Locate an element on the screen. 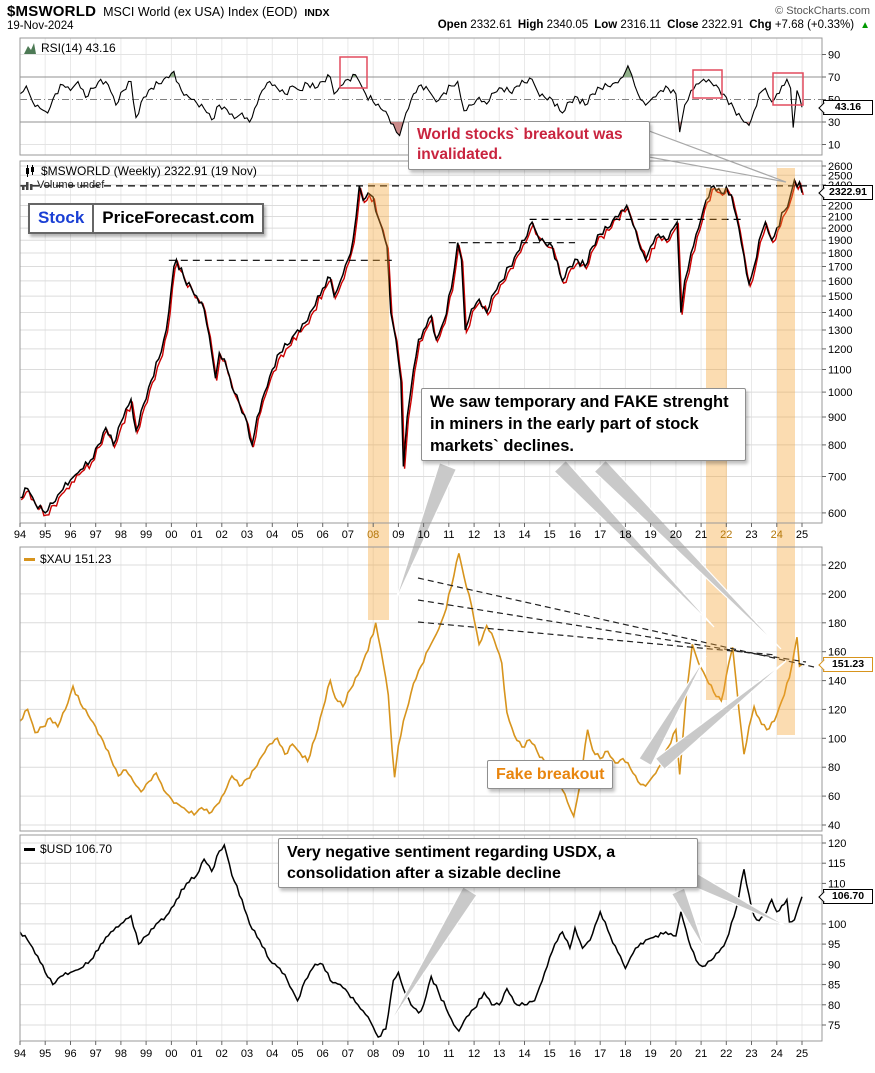  usd-ytick: 85 is located at coordinates (834, 986).